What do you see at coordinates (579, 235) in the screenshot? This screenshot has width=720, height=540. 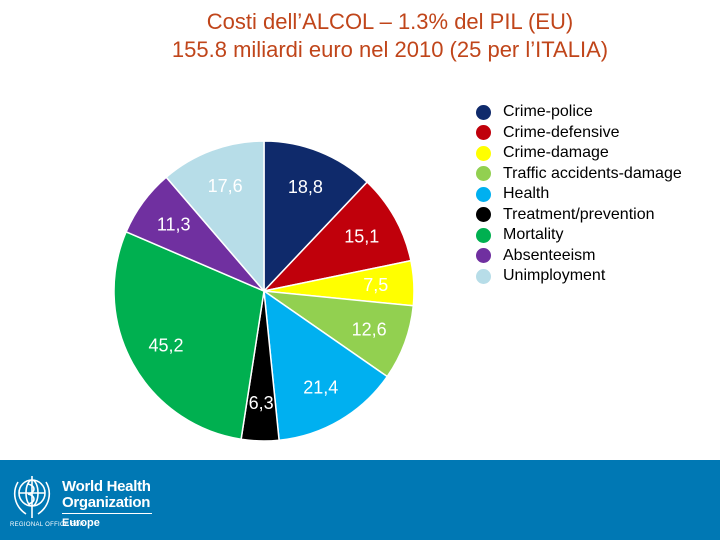 I see `legend-item-mortality: Mortality` at bounding box center [579, 235].